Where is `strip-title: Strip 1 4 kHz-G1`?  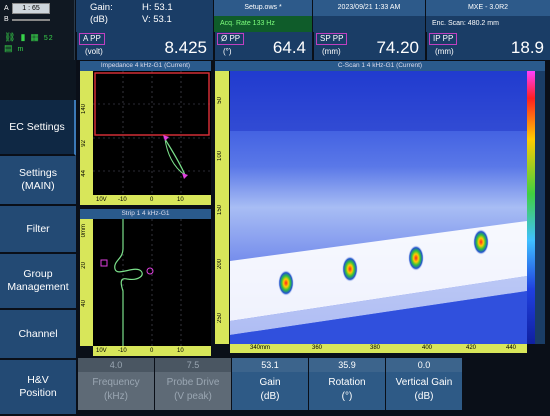
strip-title: Strip 1 4 kHz-G1 is located at coordinates (145, 214).